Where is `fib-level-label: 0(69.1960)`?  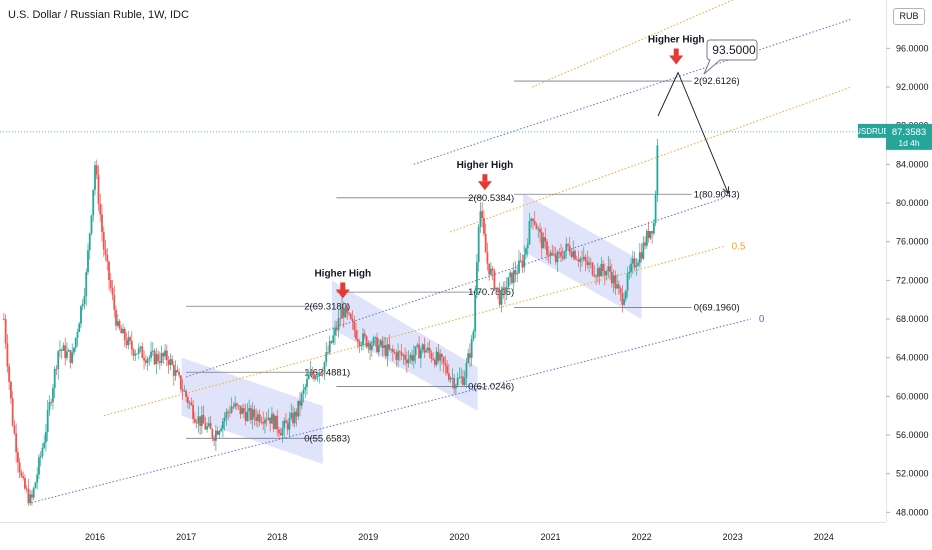 fib-level-label: 0(69.1960) is located at coordinates (717, 307).